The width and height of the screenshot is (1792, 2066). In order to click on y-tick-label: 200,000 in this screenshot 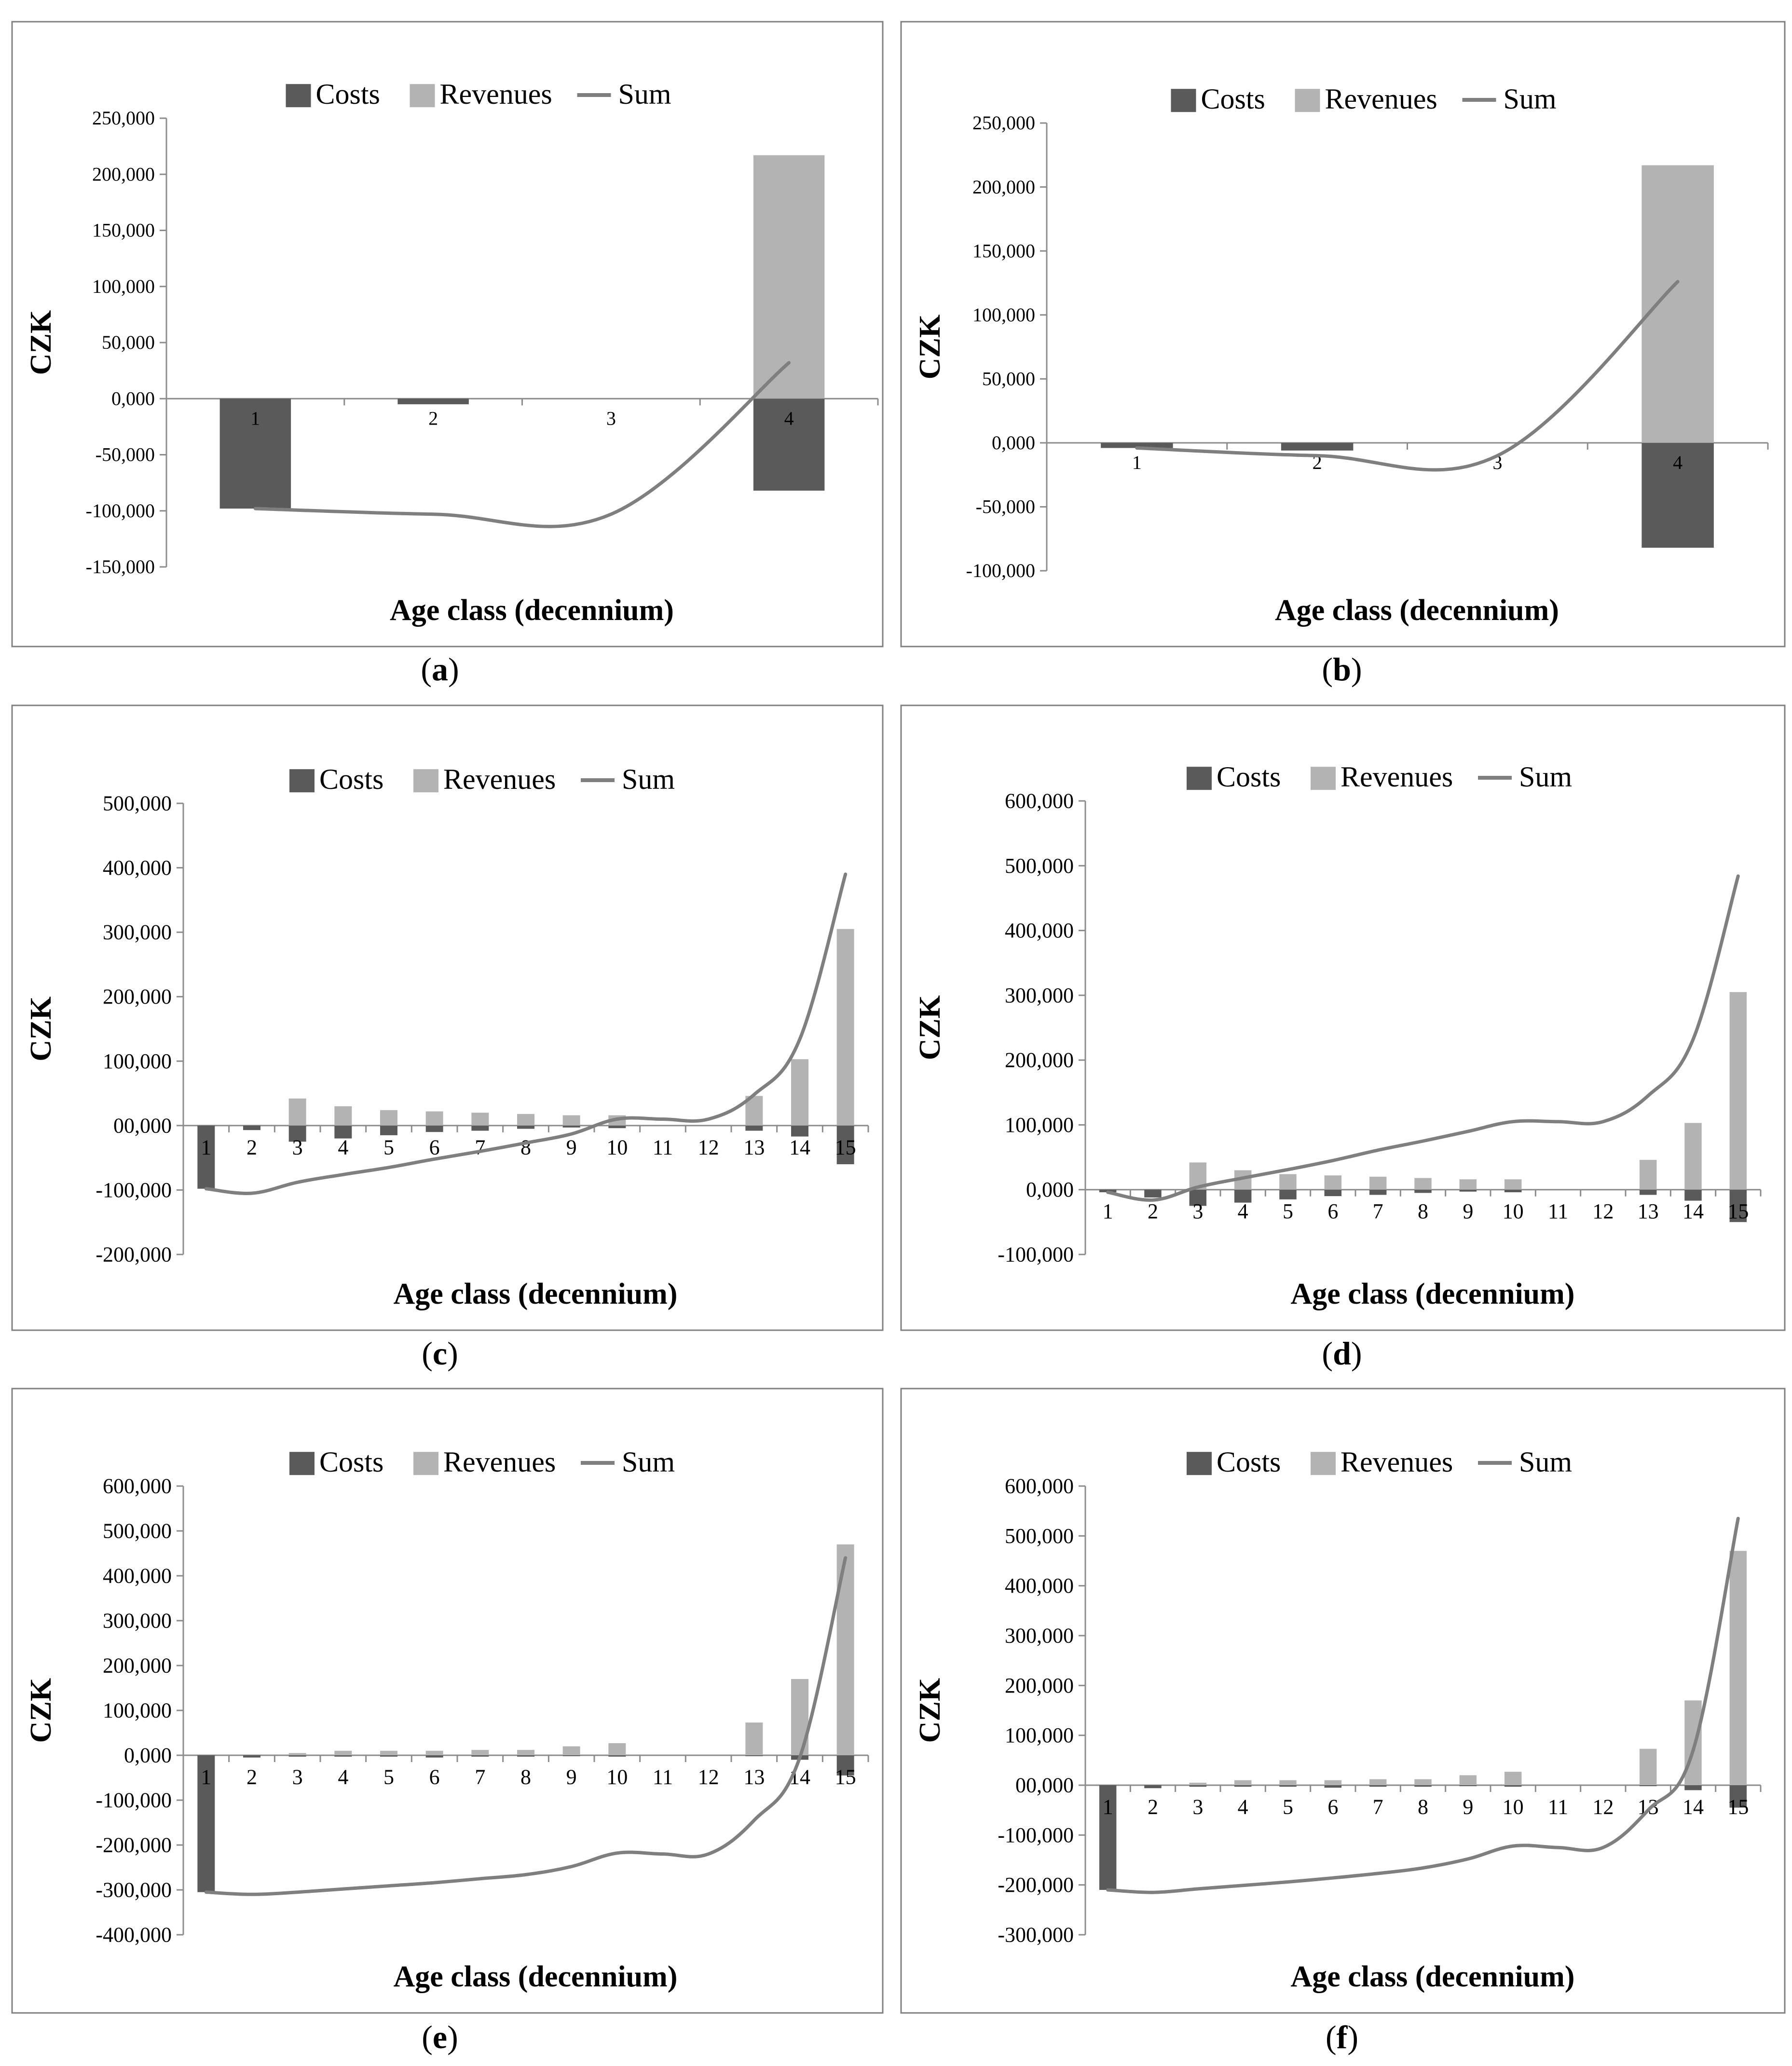, I will do `click(137, 1666)`.